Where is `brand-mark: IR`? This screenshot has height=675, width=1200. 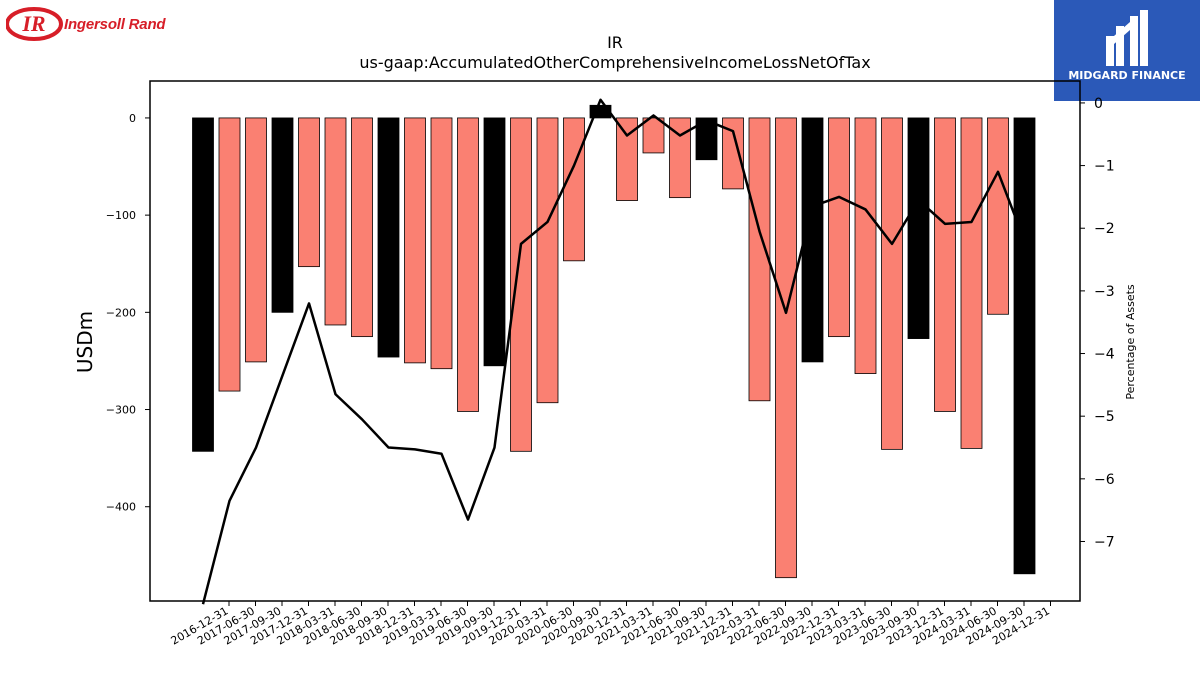
brand-mark: IR is located at coordinates (33, 23).